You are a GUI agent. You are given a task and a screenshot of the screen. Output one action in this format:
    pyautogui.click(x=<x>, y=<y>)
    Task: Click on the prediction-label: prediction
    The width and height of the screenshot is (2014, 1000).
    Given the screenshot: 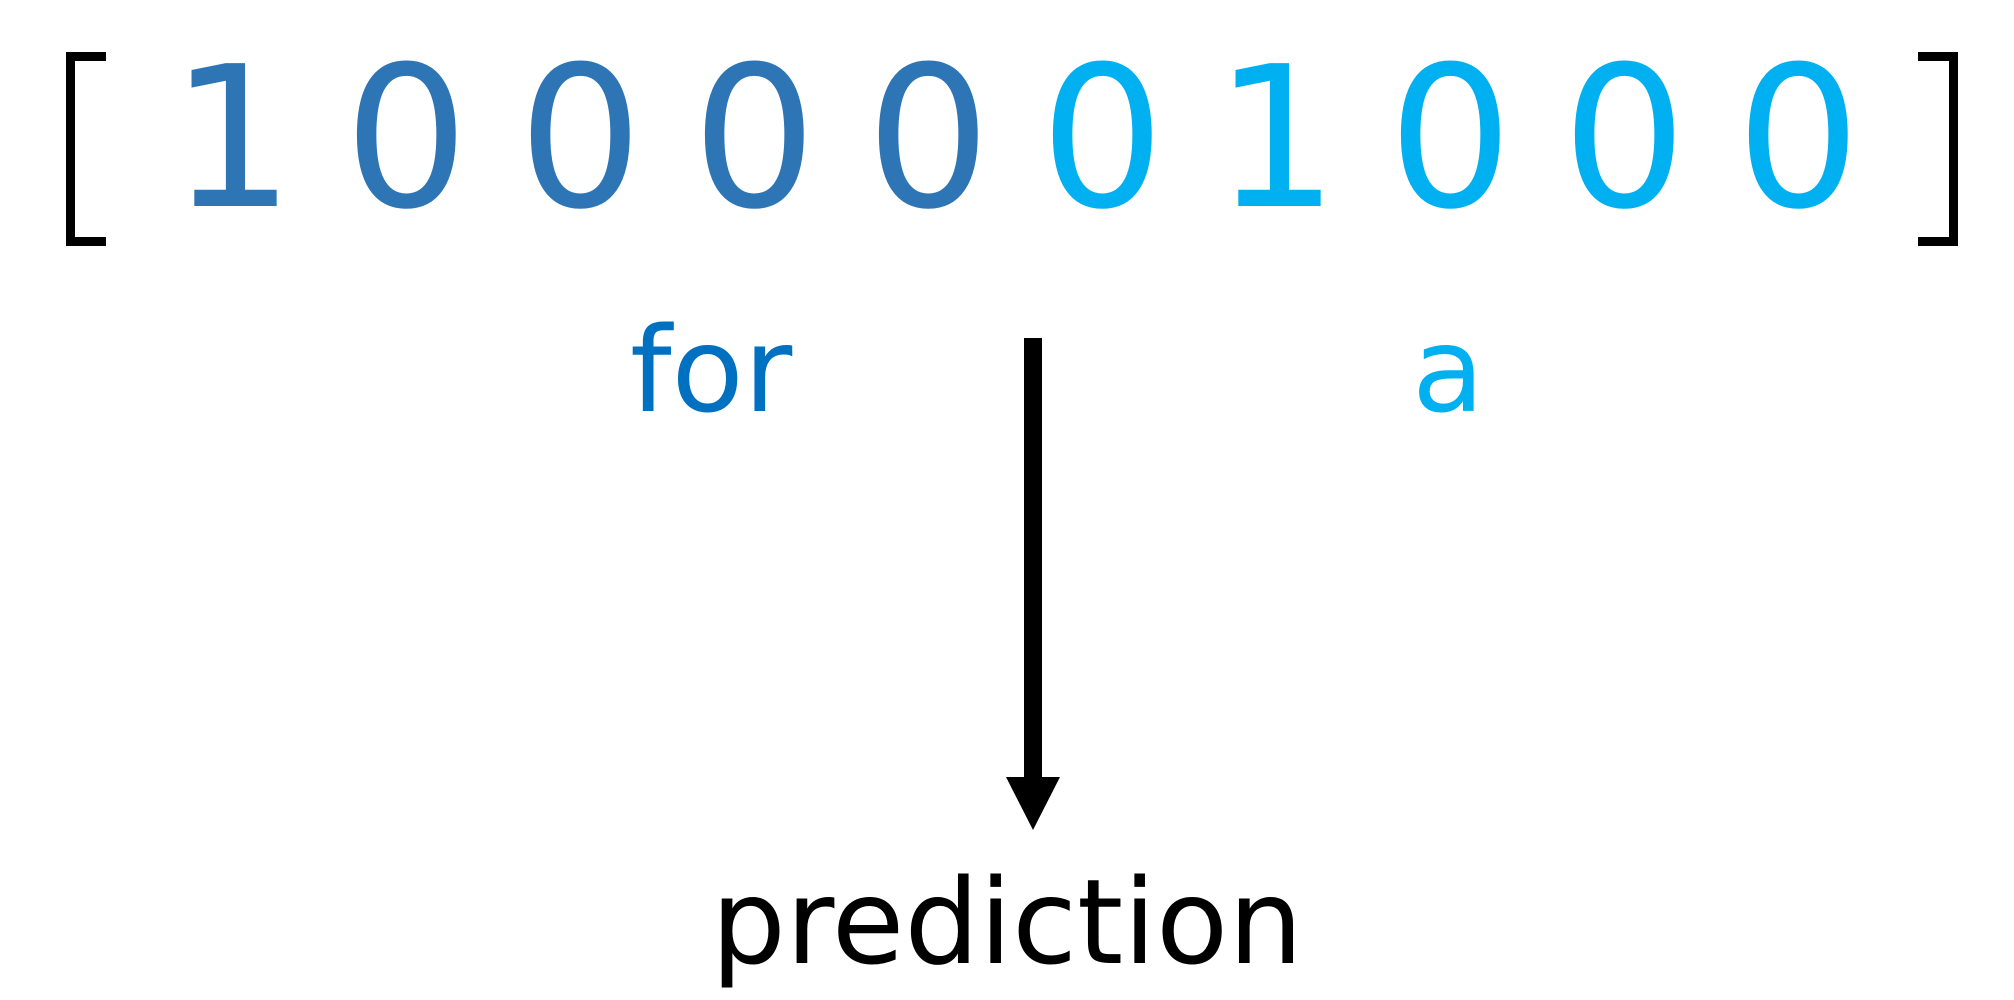 What is the action you would take?
    pyautogui.click(x=1007, y=922)
    